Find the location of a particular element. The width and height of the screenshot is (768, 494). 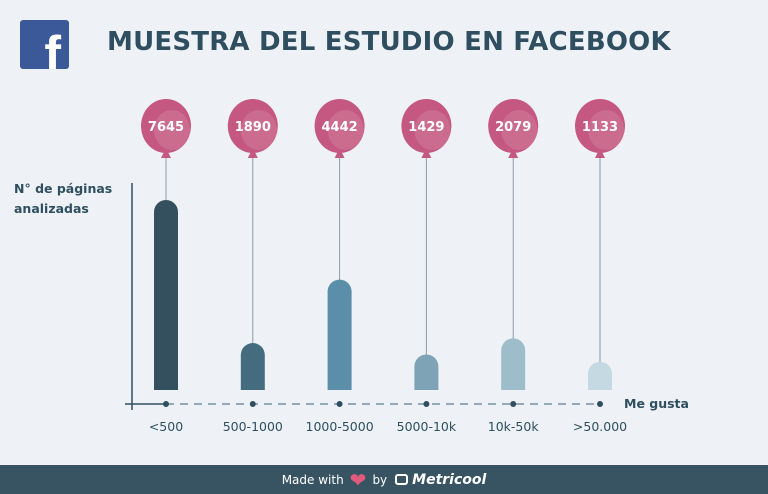

footer-bar: Made with ❤ by Metricool is located at coordinates (384, 479).